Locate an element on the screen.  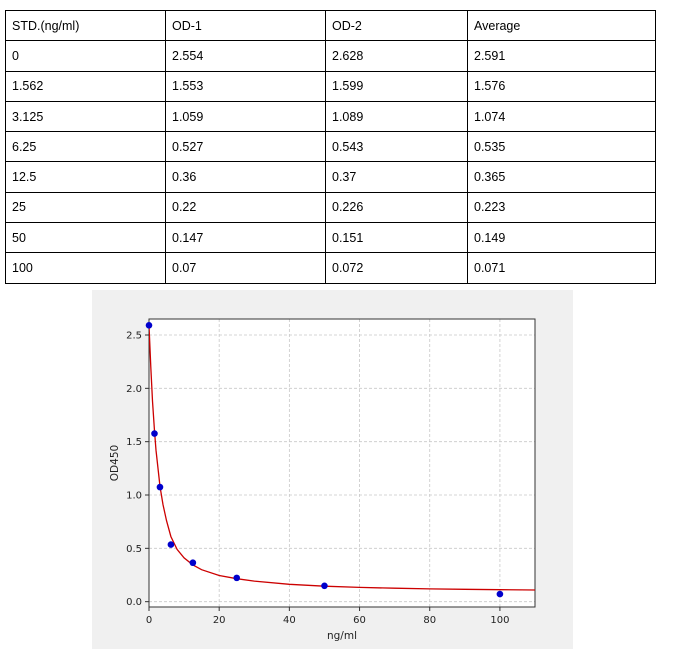
x-tick-label: 40 is located at coordinates (289, 620).